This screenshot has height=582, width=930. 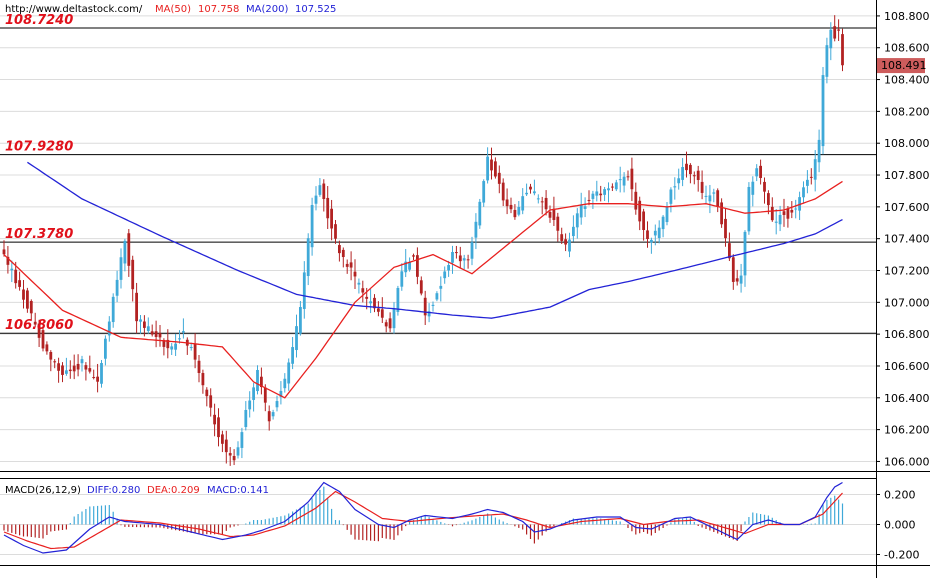 I want to click on level-label-107-9280: 107.9280, so click(x=39, y=147).